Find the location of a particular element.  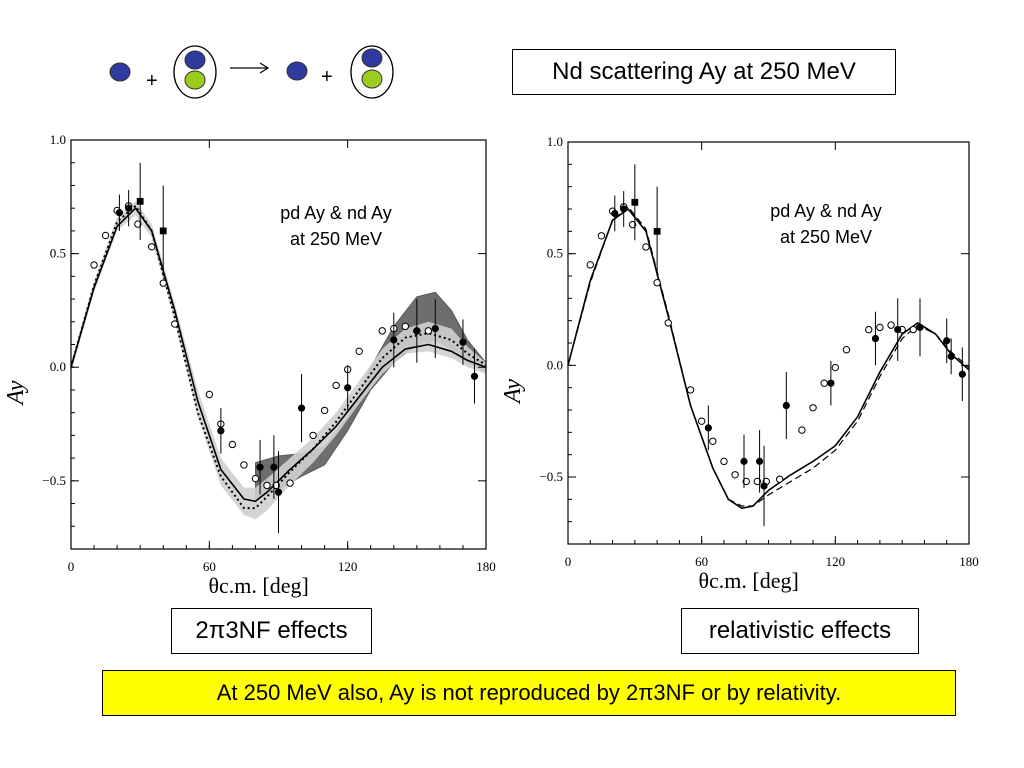

right-plot-note: pd Ay & nd Ay at 250 MeV is located at coordinates (826, 224).